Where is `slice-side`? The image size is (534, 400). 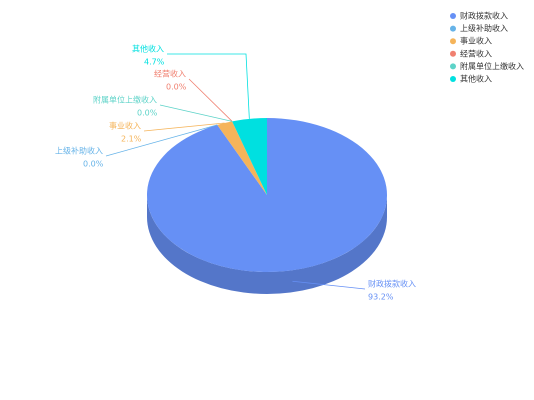 slice-side is located at coordinates (267, 244).